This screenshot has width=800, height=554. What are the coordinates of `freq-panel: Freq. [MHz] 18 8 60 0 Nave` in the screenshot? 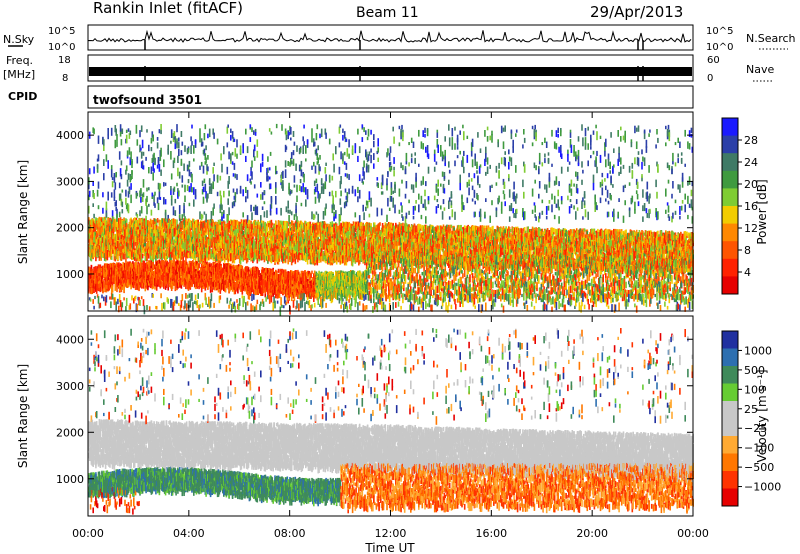 It's located at (388, 69).